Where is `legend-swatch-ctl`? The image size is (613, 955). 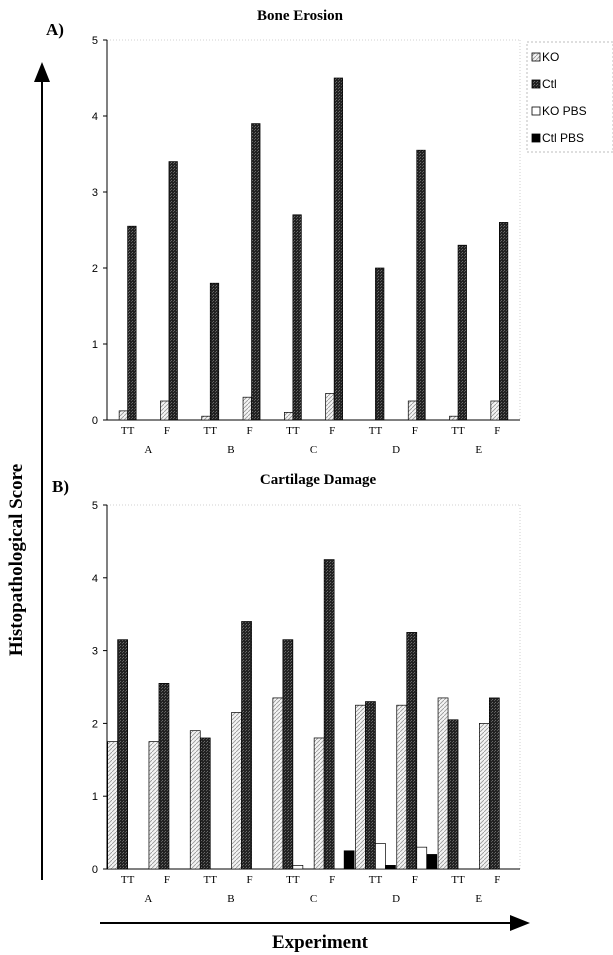
legend-swatch-ctl is located at coordinates (536, 84).